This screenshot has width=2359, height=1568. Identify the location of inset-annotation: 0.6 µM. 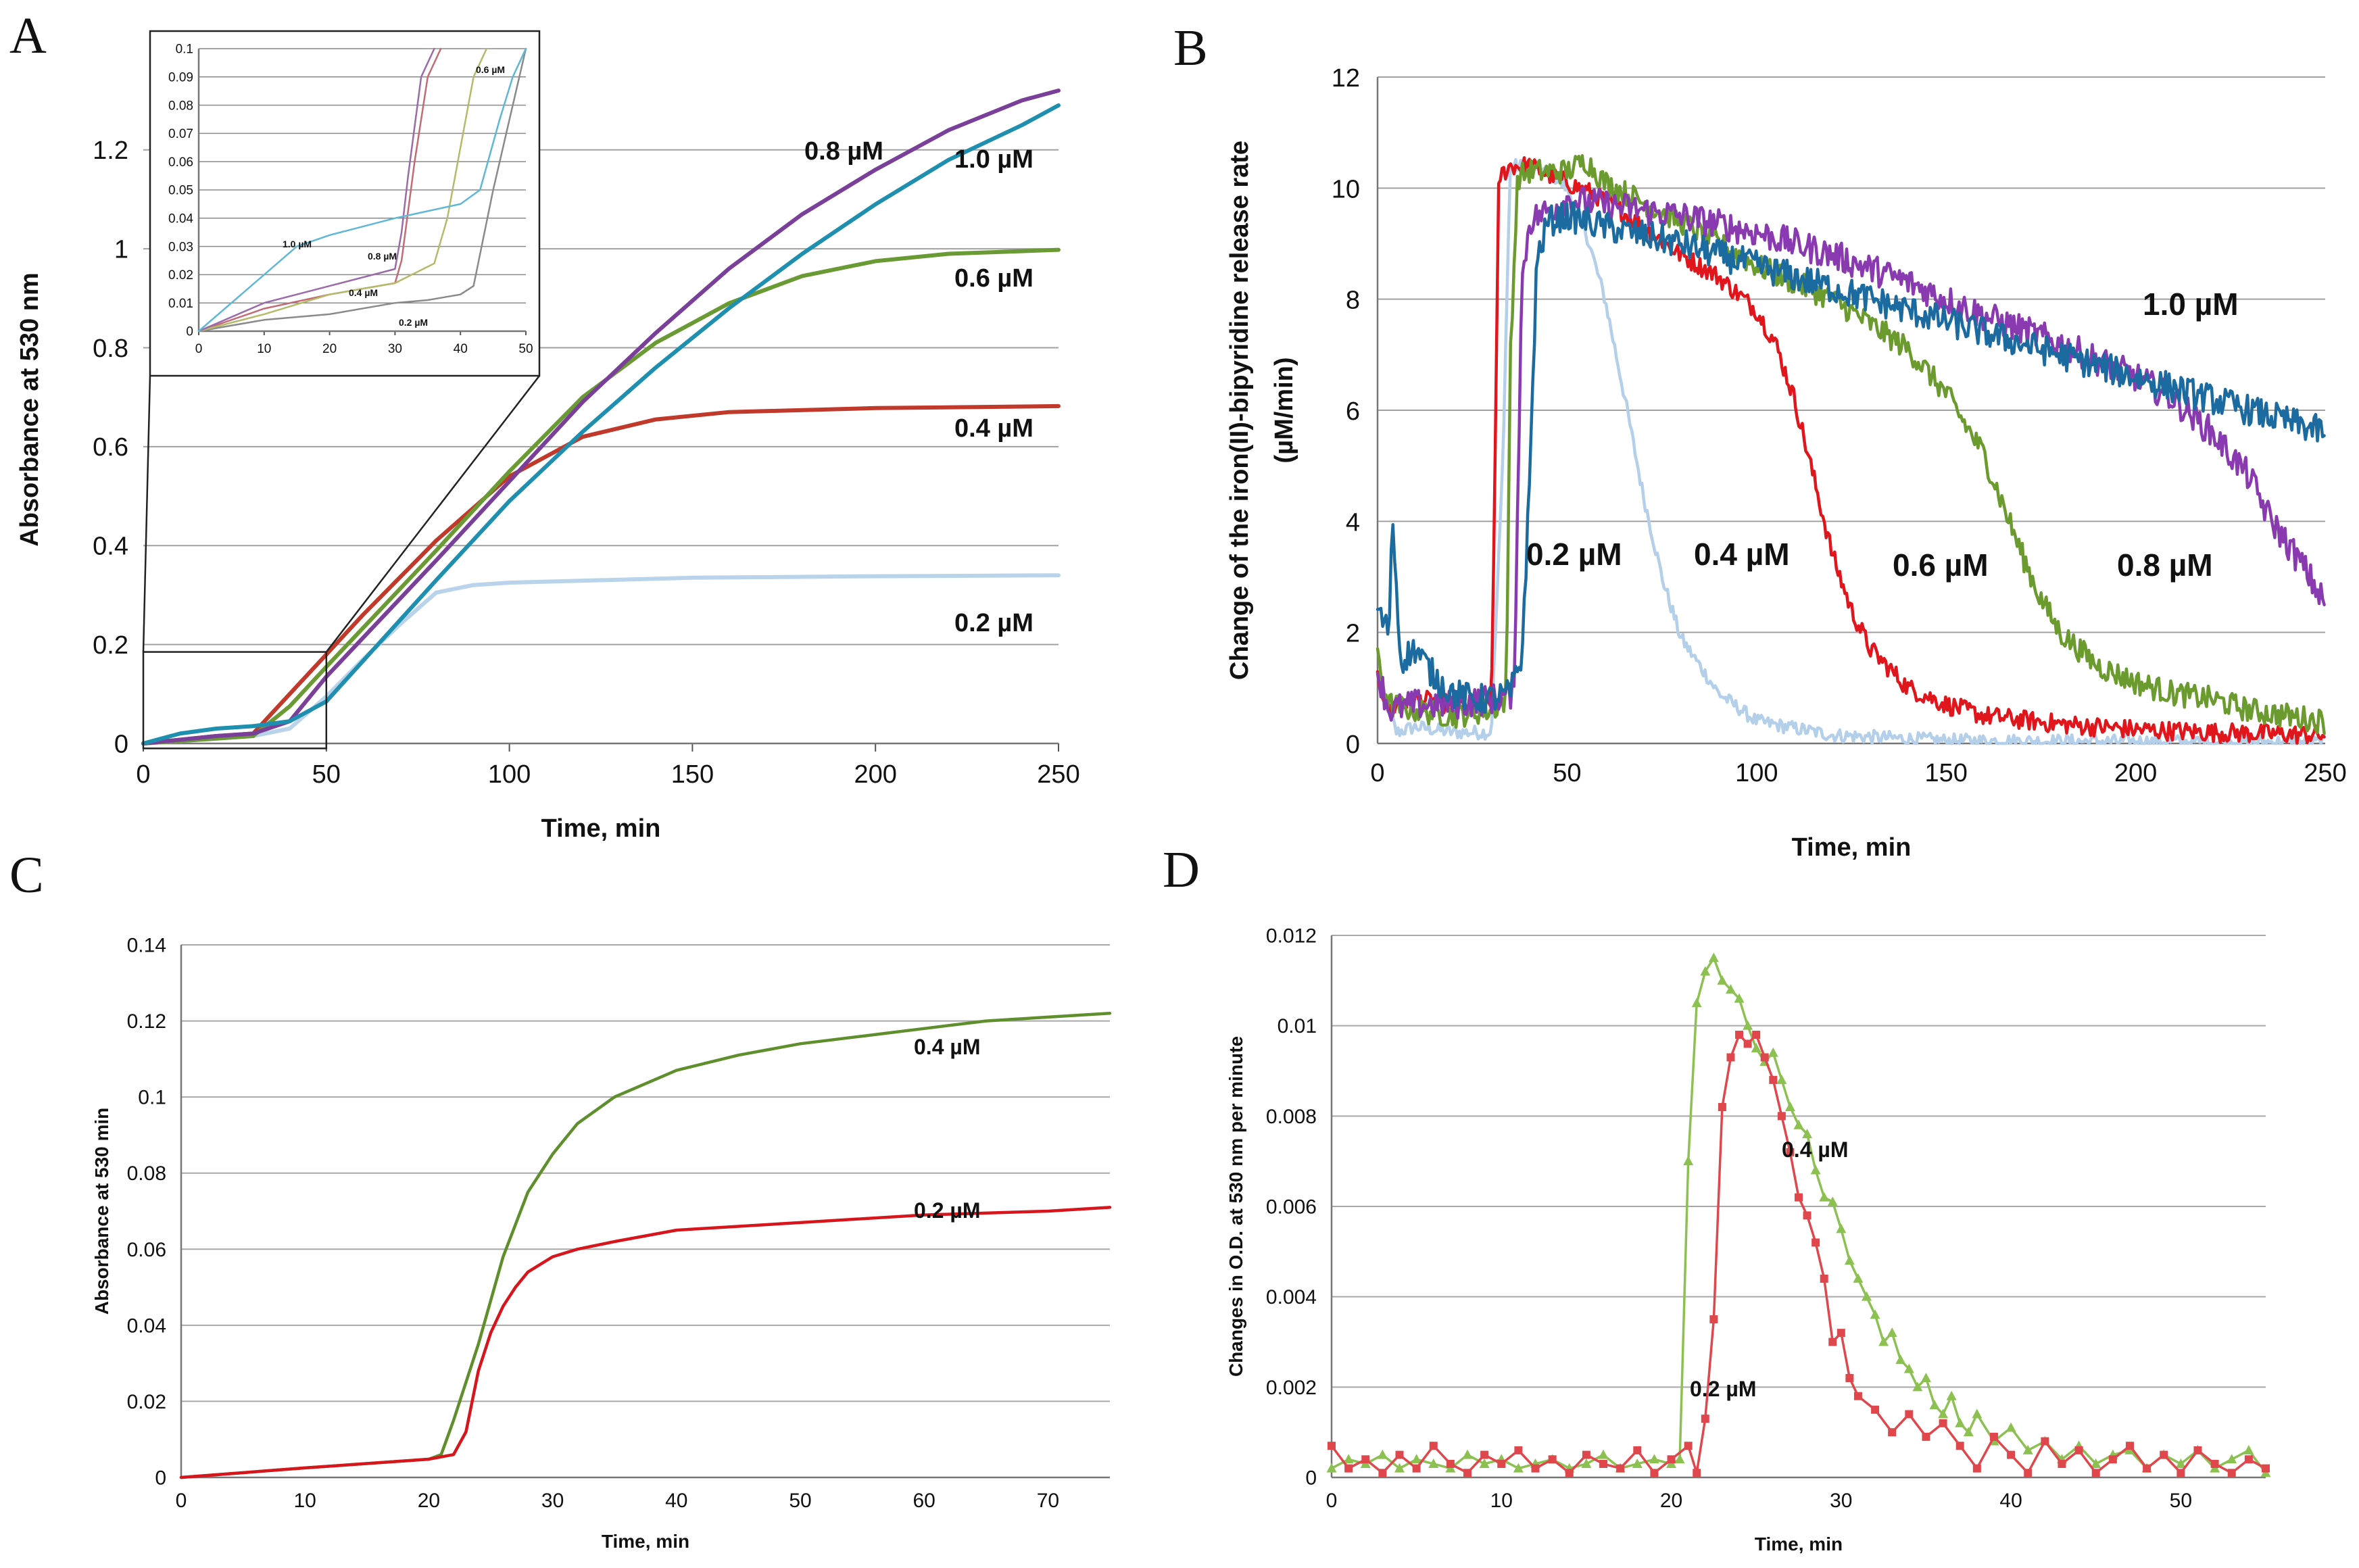
(490, 69).